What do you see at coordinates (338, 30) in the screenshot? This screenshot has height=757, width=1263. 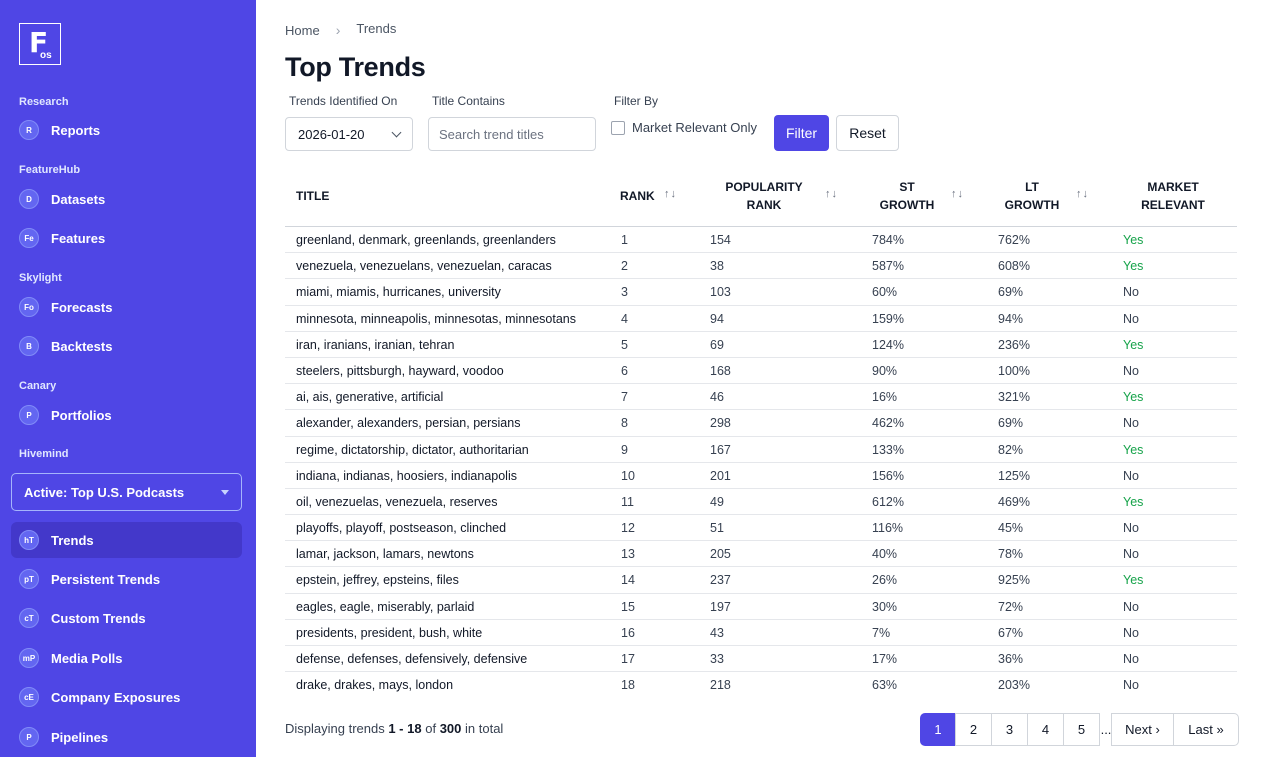 I see `chevron-right-icon: ›` at bounding box center [338, 30].